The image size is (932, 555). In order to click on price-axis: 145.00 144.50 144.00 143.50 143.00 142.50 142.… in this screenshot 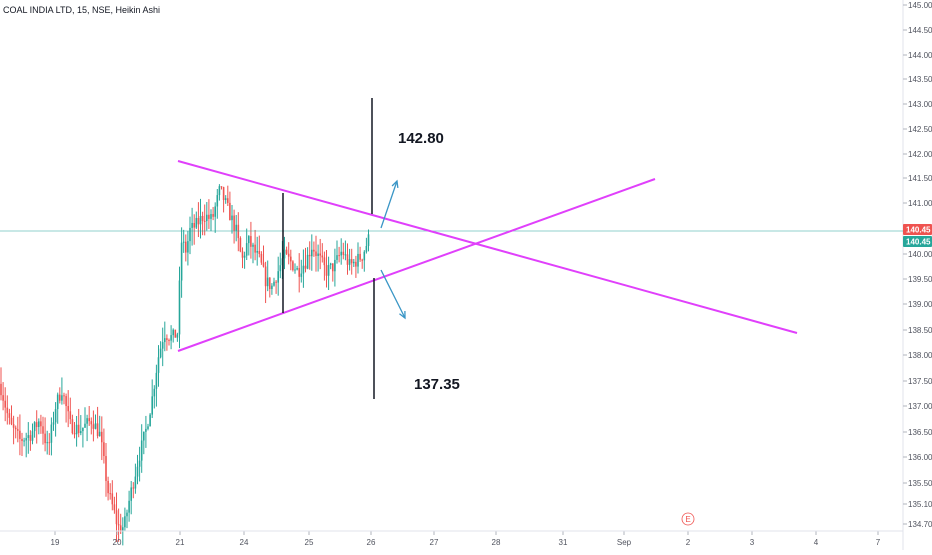, I will do `click(917, 265)`.